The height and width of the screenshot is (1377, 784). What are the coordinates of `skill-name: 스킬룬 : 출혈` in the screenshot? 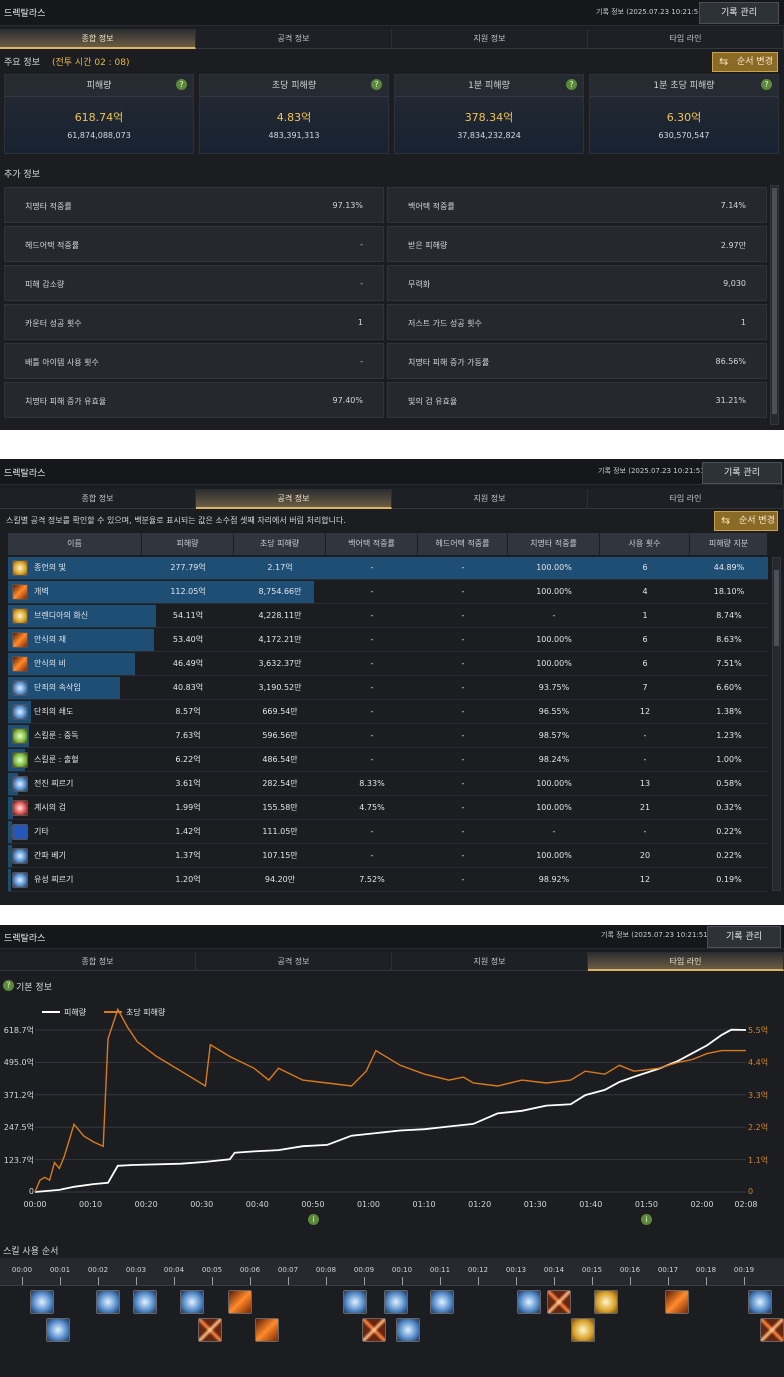 It's located at (56, 759).